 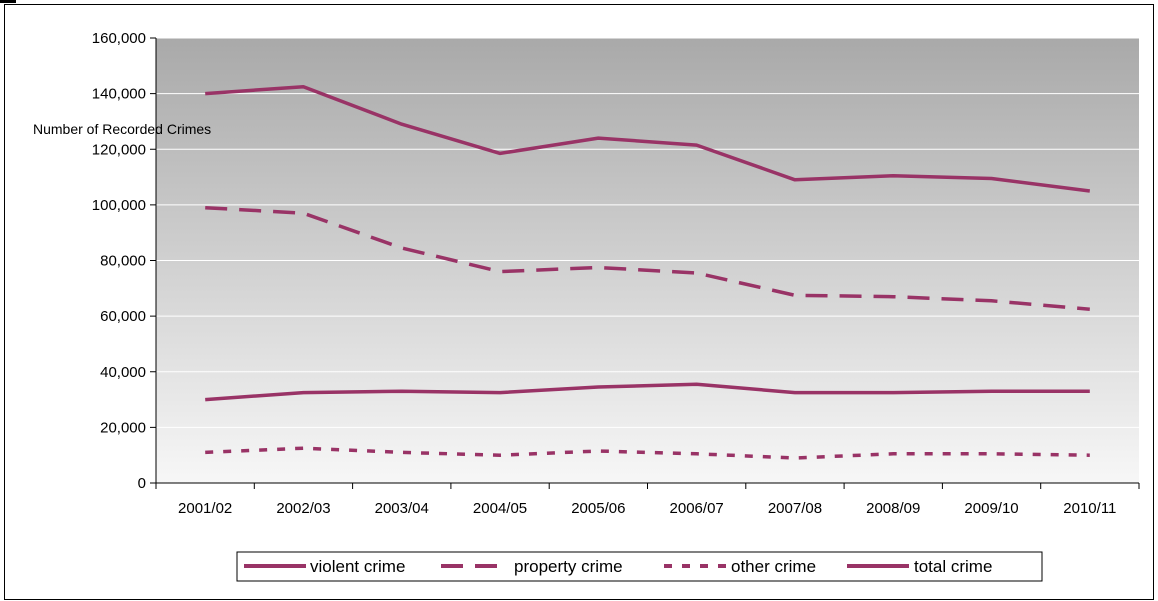 What do you see at coordinates (205, 508) in the screenshot?
I see `x-tick-label: 2001/02` at bounding box center [205, 508].